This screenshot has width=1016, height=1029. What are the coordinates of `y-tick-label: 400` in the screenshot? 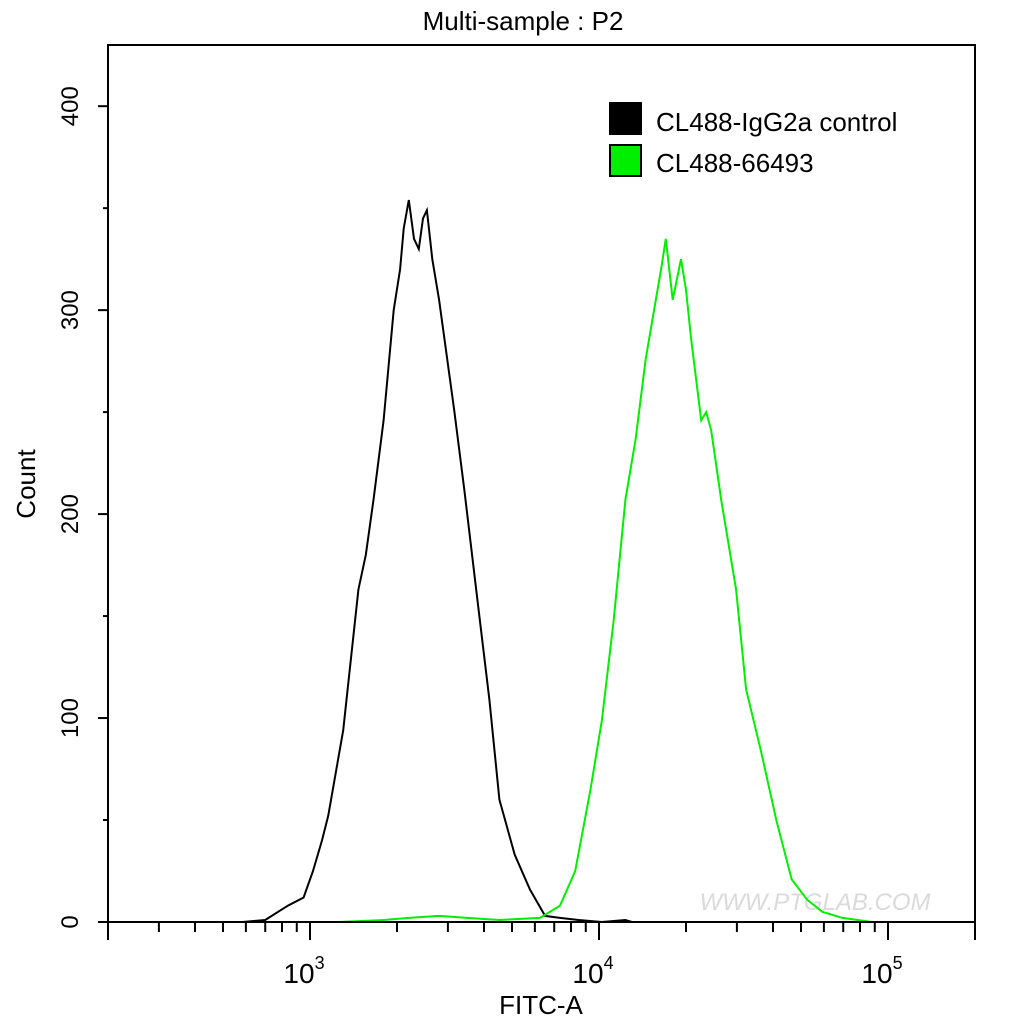 It's located at (70, 106).